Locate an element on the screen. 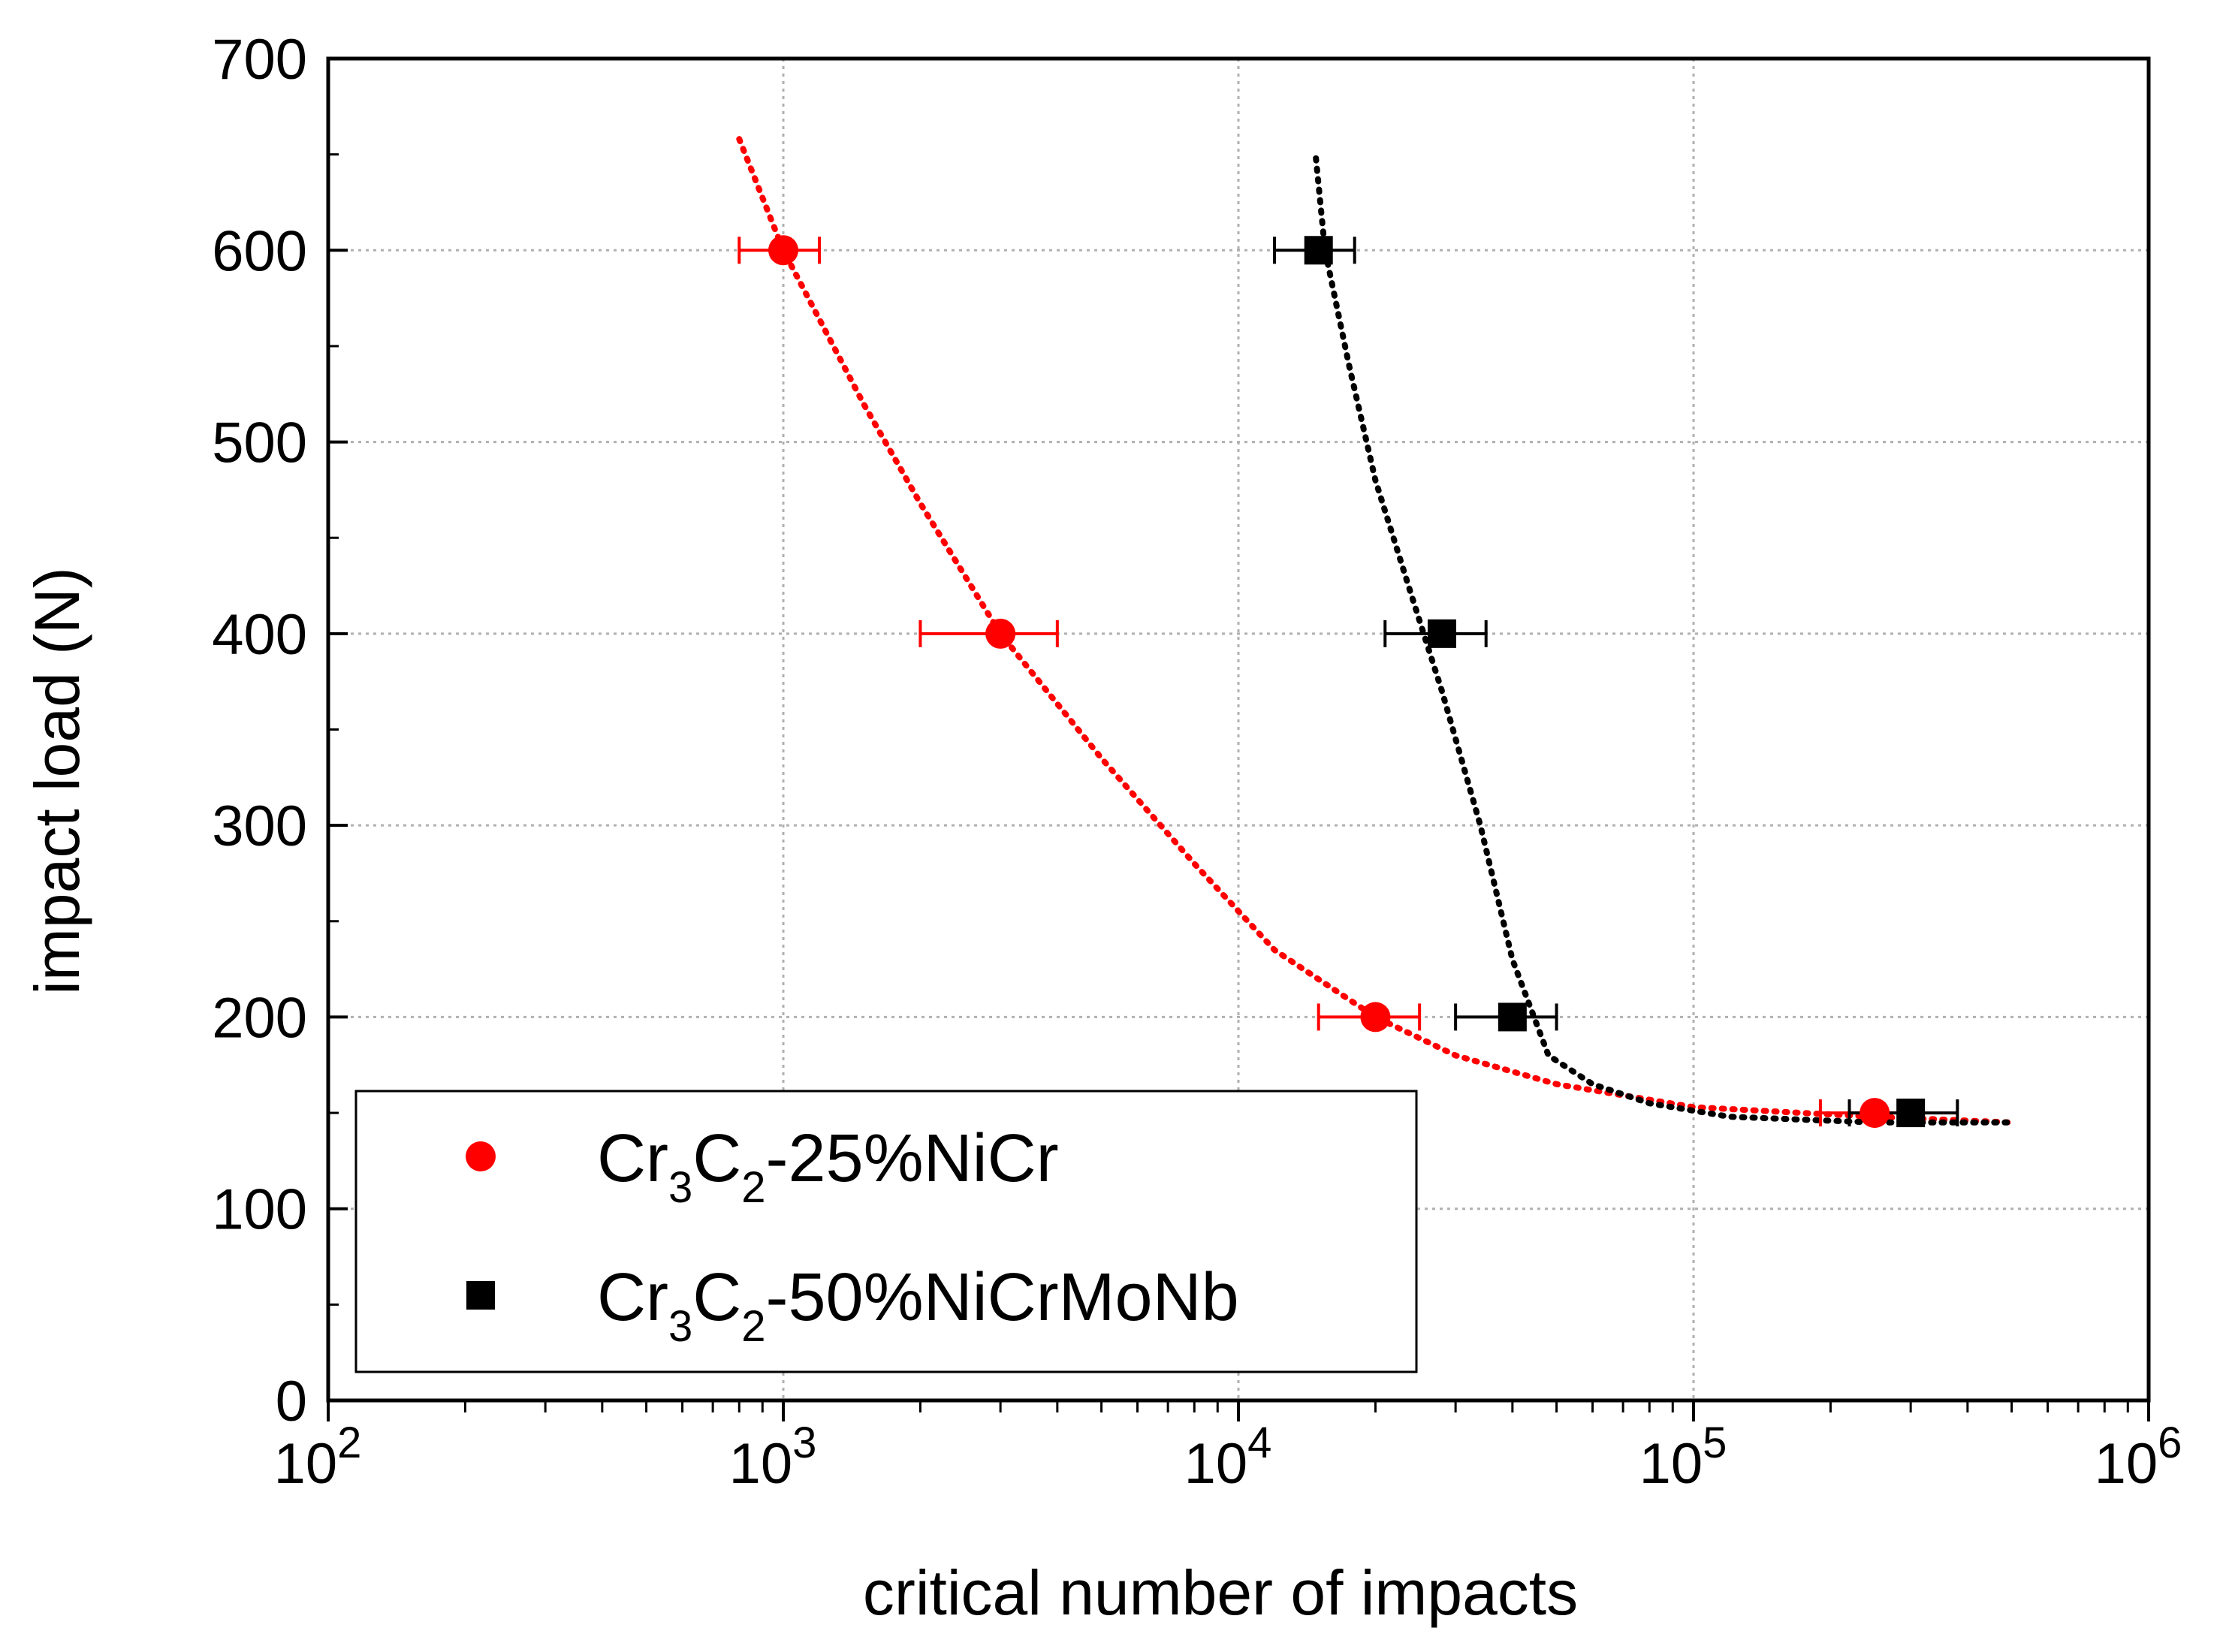 The height and width of the screenshot is (1652, 2217). y-tick-label: 300 is located at coordinates (259, 826).